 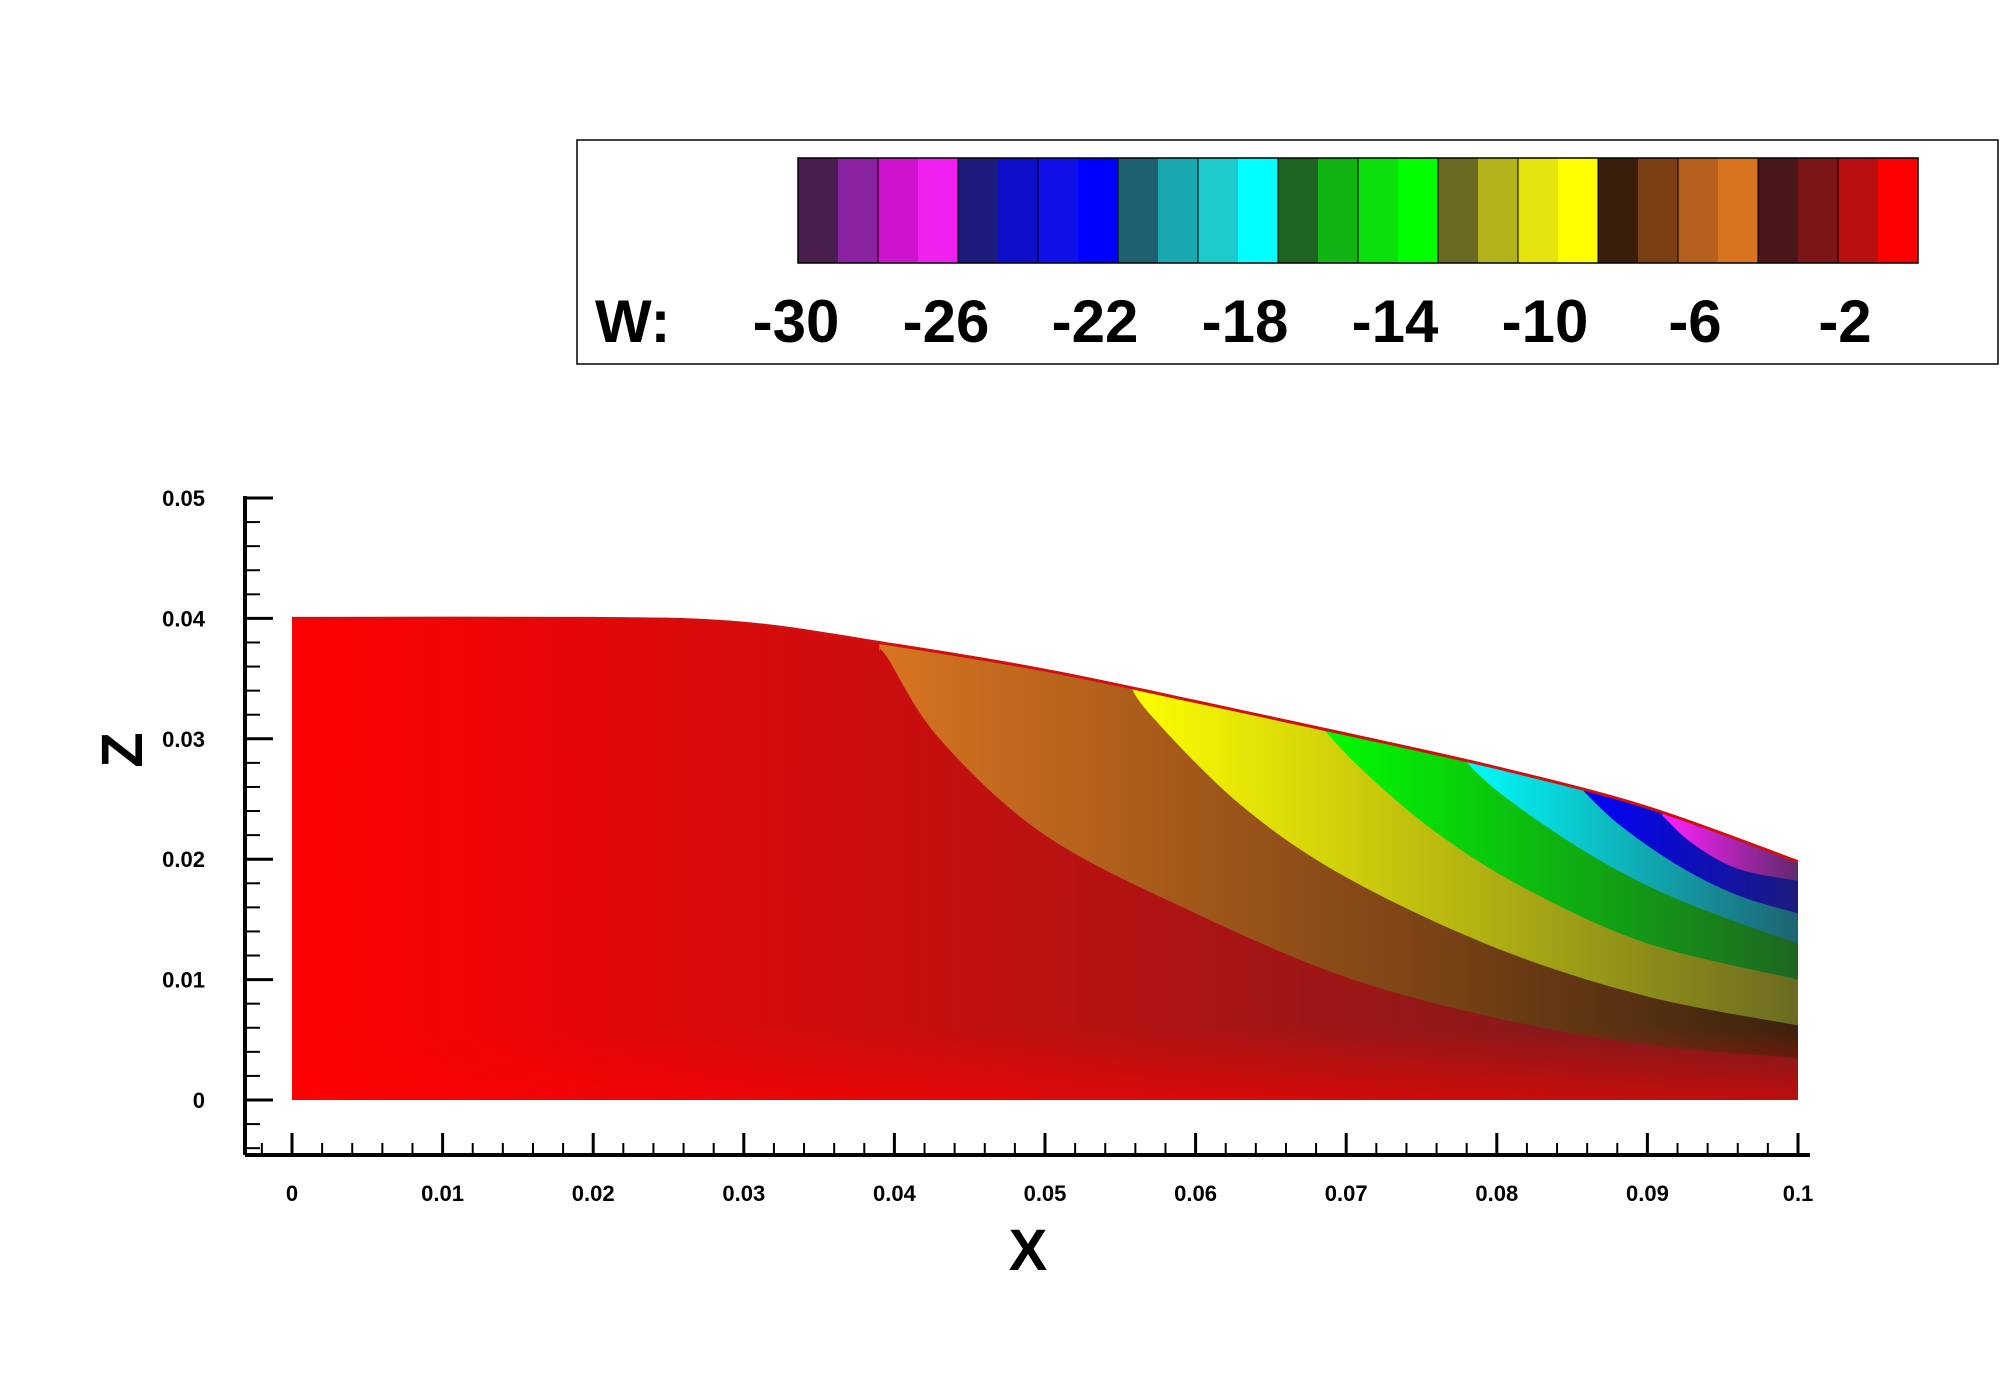 What do you see at coordinates (122, 749) in the screenshot?
I see `y-axis-title: Z` at bounding box center [122, 749].